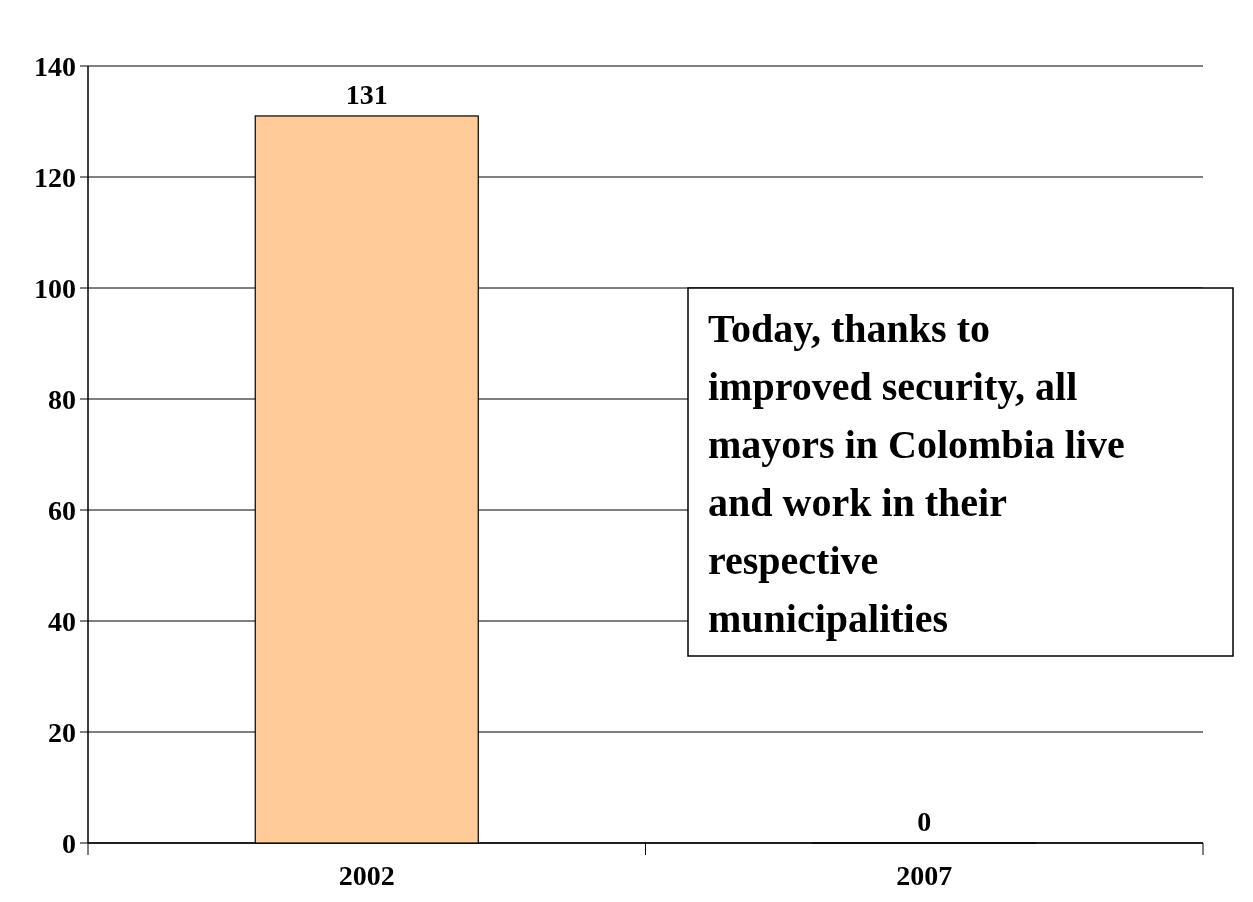 The width and height of the screenshot is (1253, 902). I want to click on y-tick-label: 60, so click(62, 510).